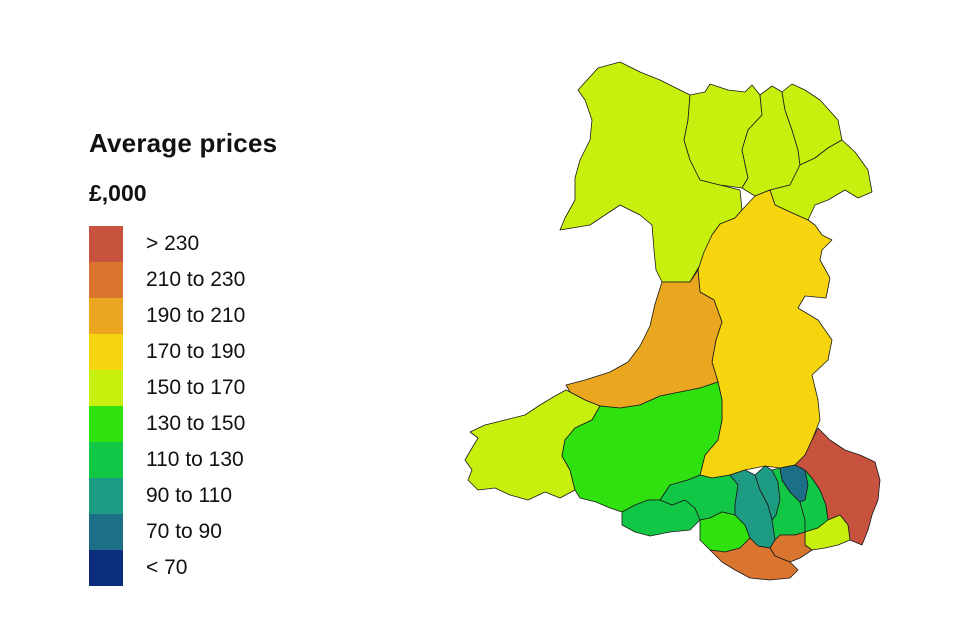 The width and height of the screenshot is (960, 640). What do you see at coordinates (195, 459) in the screenshot?
I see `legend-label: 110 to 130` at bounding box center [195, 459].